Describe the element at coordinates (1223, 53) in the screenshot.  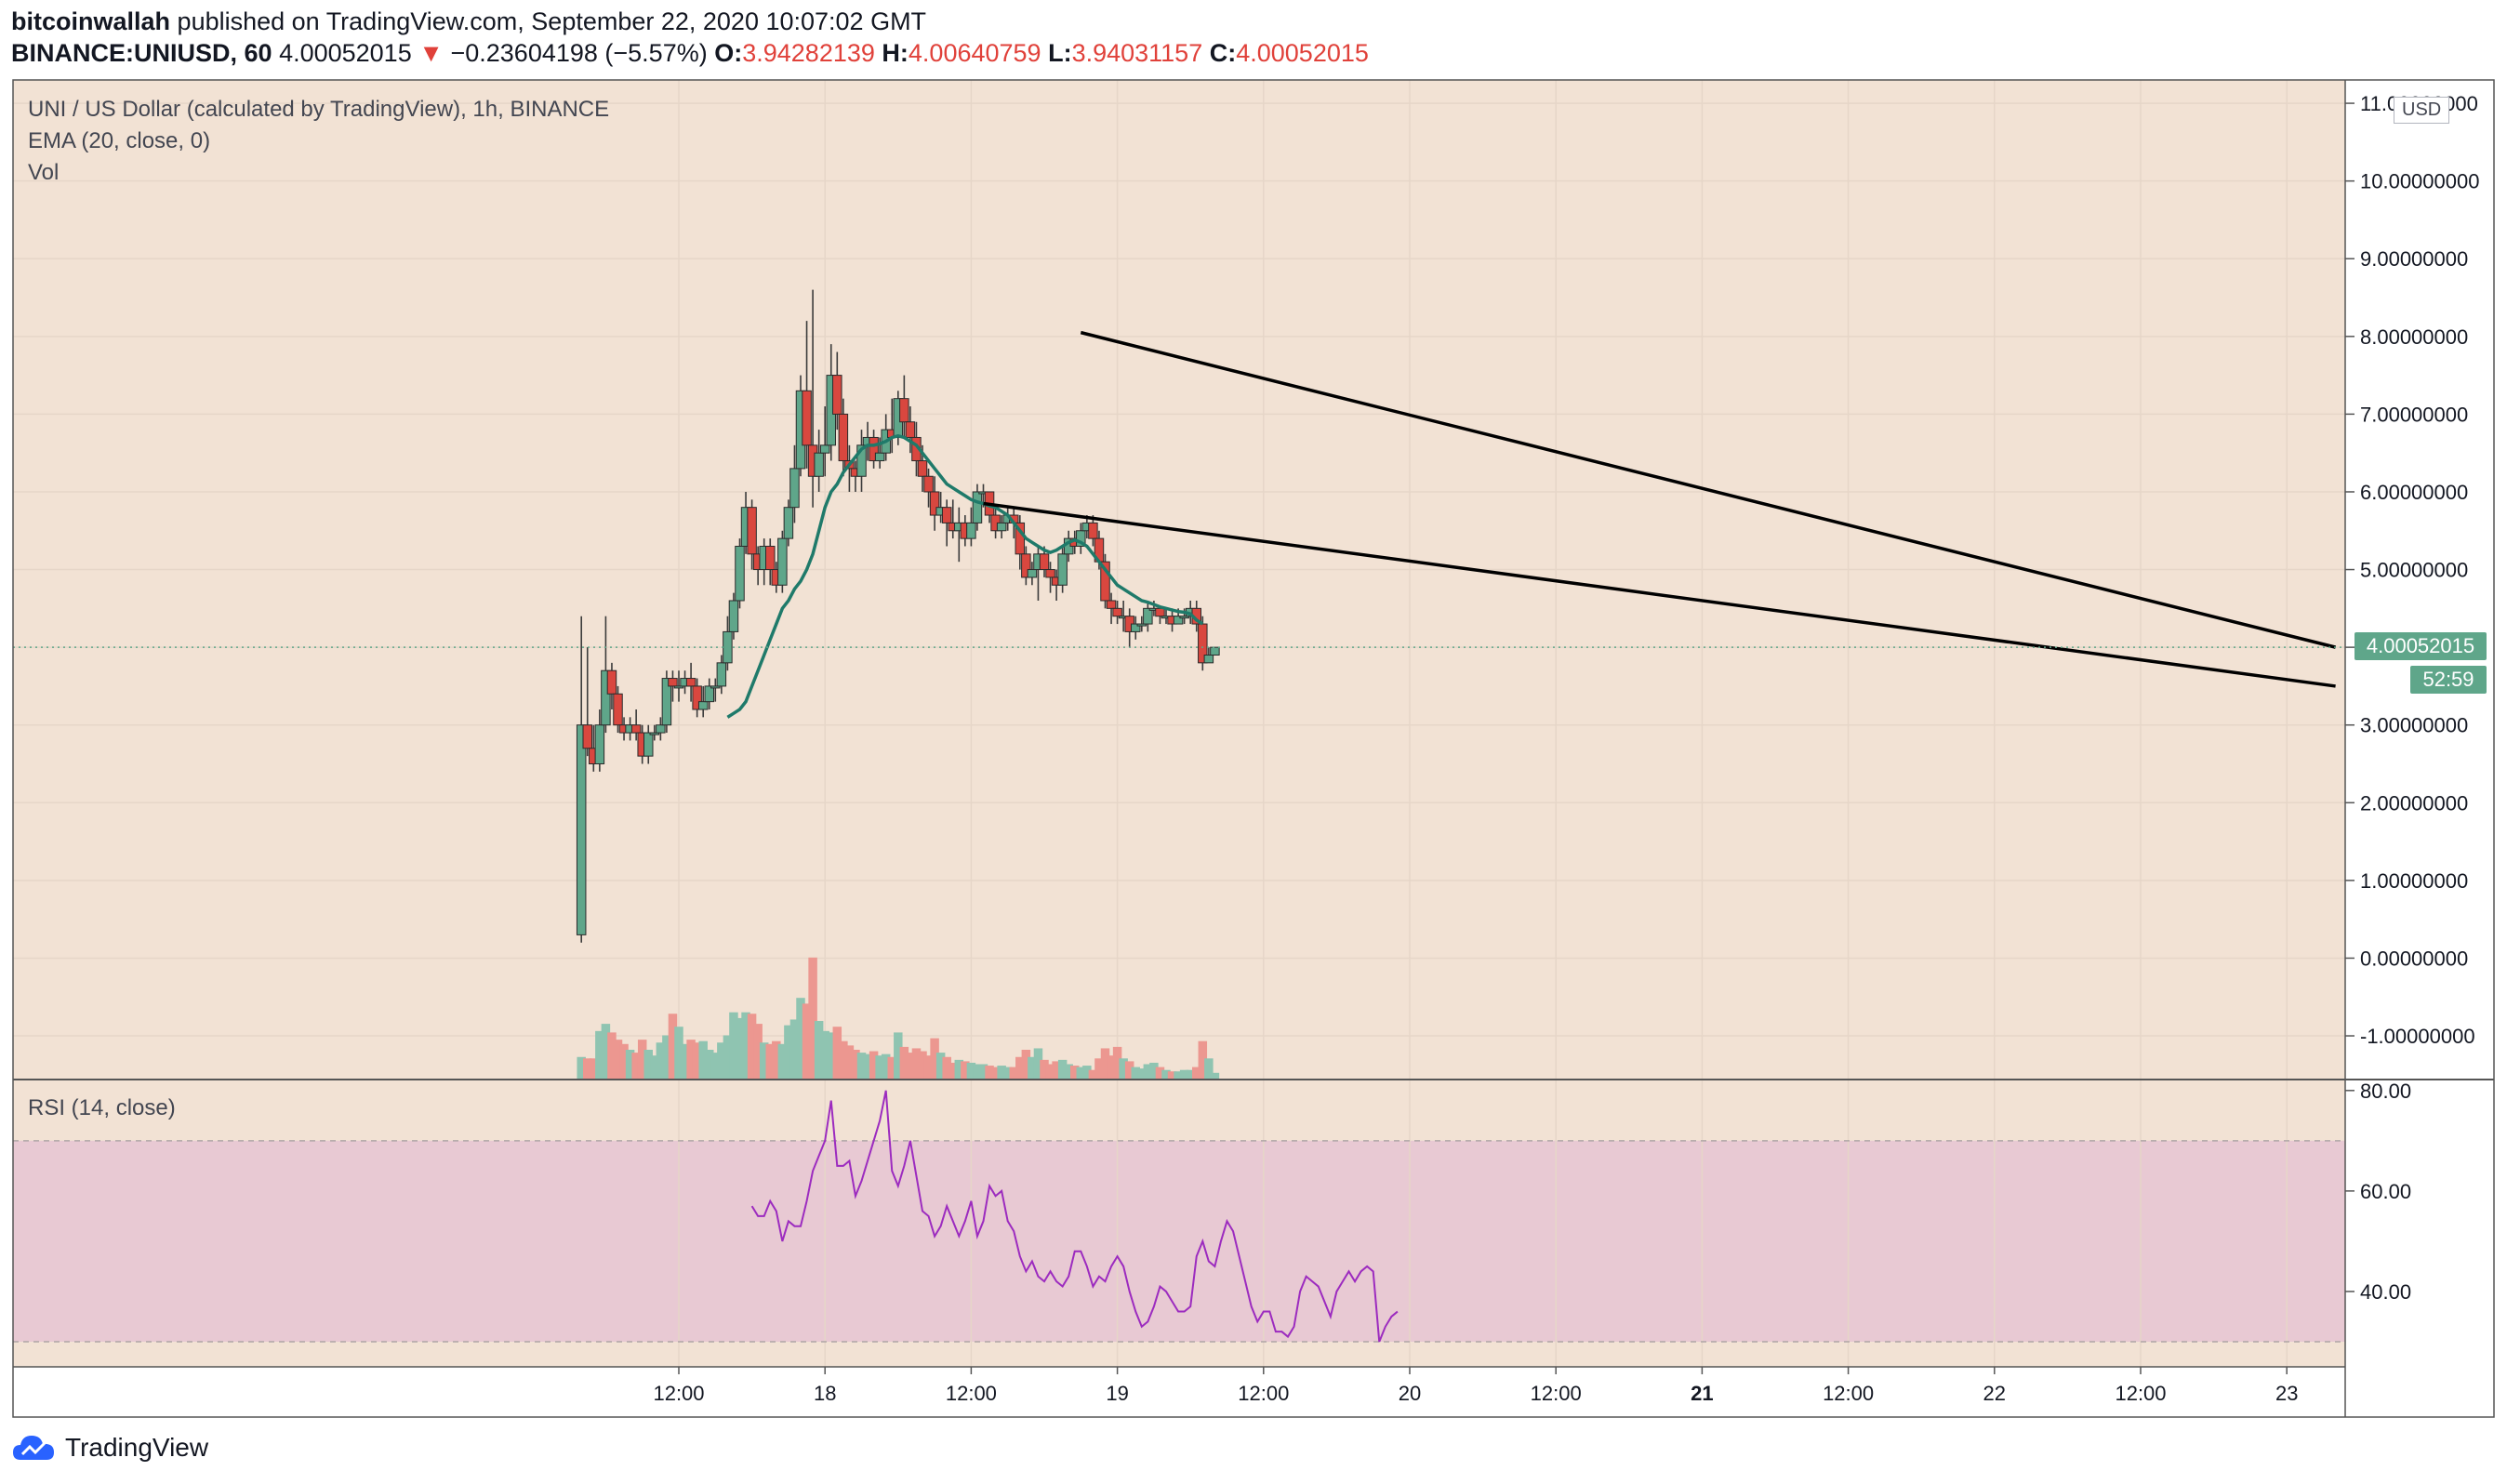
I see `close-label: C:` at that location.